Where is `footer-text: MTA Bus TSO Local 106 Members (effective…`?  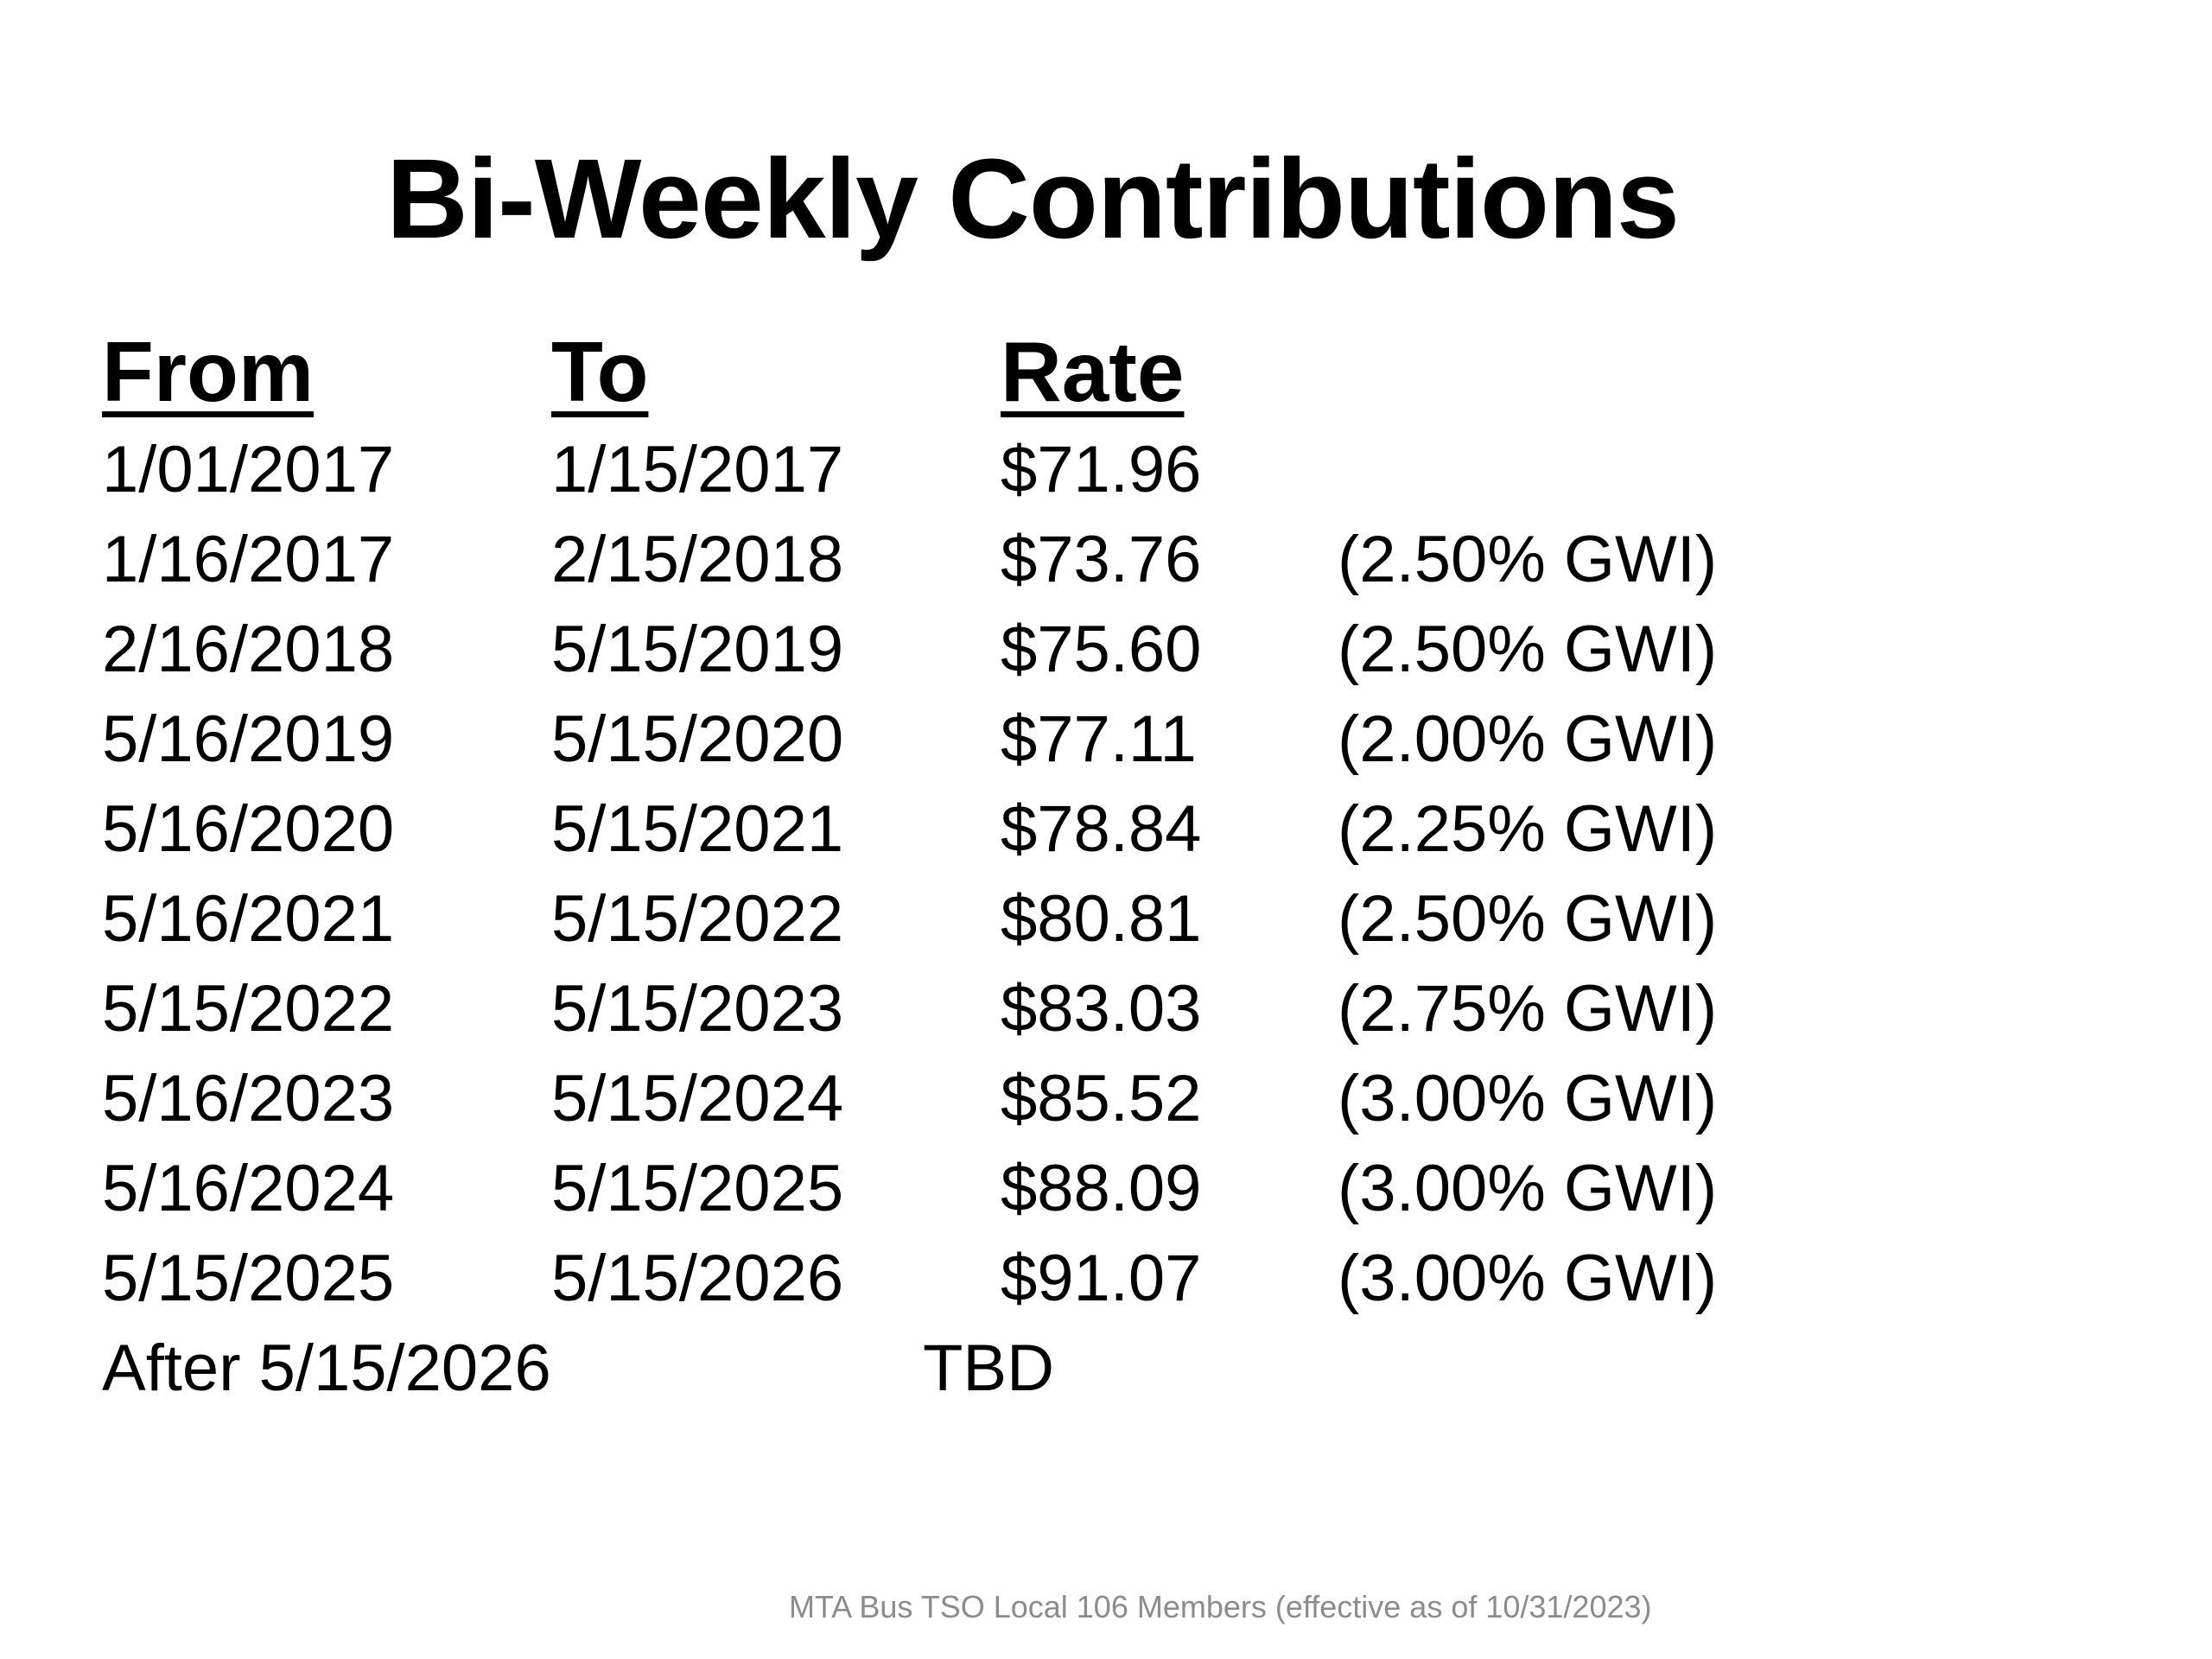 footer-text: MTA Bus TSO Local 106 Members (effective… is located at coordinates (1220, 1606).